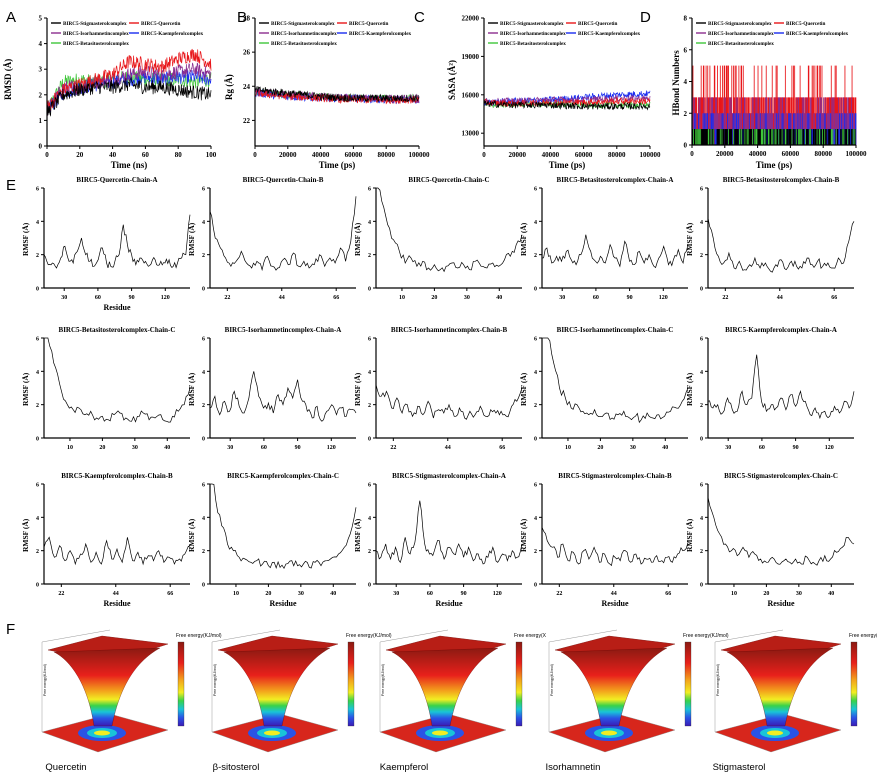  What do you see at coordinates (283, 234) in the screenshot?
I see `rmsf-line` at bounding box center [283, 234].